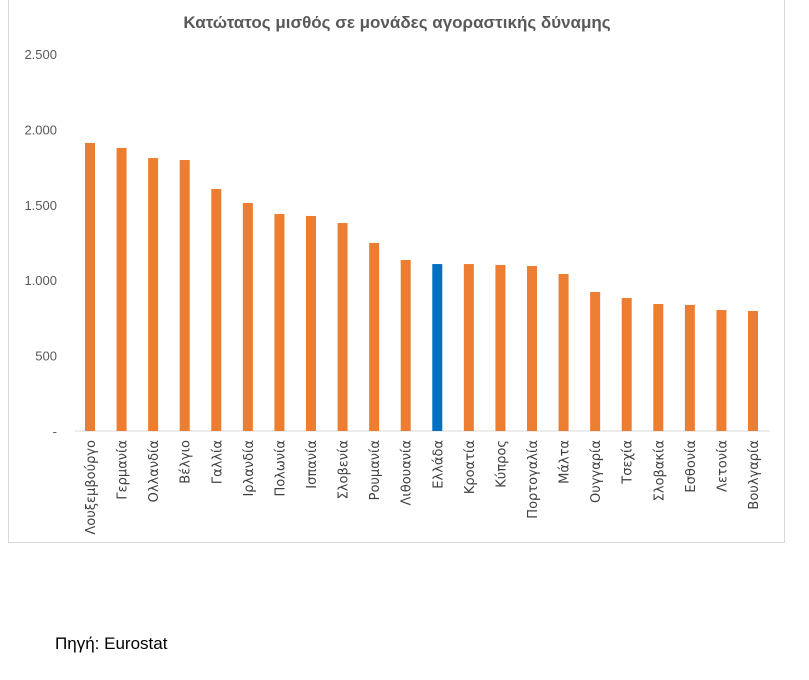 Image resolution: width=809 pixels, height=680 pixels. Describe the element at coordinates (628, 462) in the screenshot. I see `x-tick-label: Τσεχία` at that location.